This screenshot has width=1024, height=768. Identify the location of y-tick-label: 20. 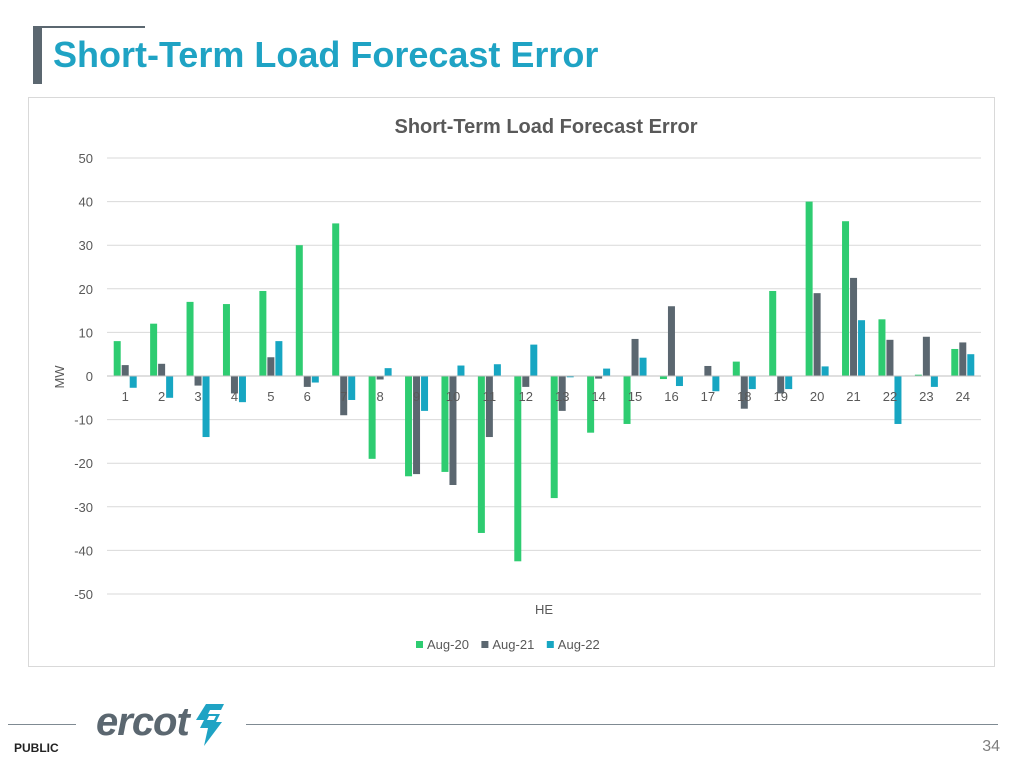
(86, 289).